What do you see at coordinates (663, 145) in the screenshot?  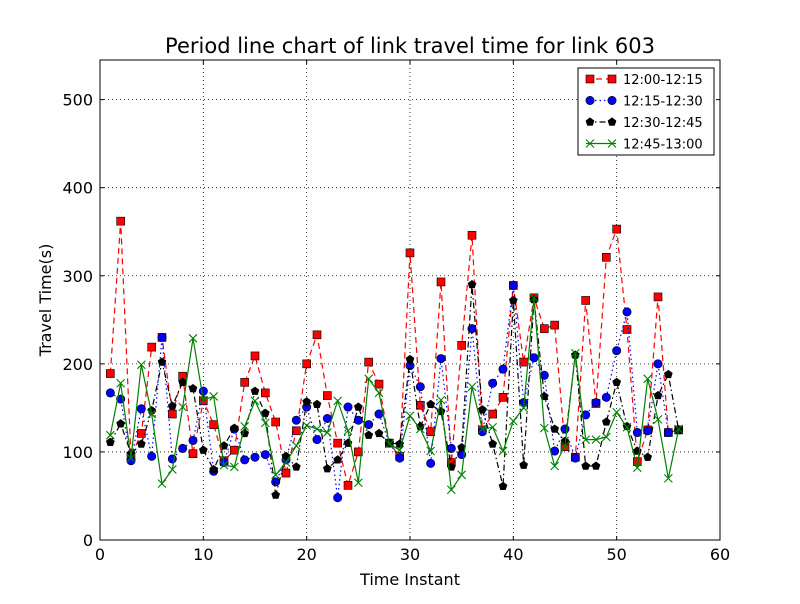 I see `legend-label-4: 12:45-13:00` at bounding box center [663, 145].